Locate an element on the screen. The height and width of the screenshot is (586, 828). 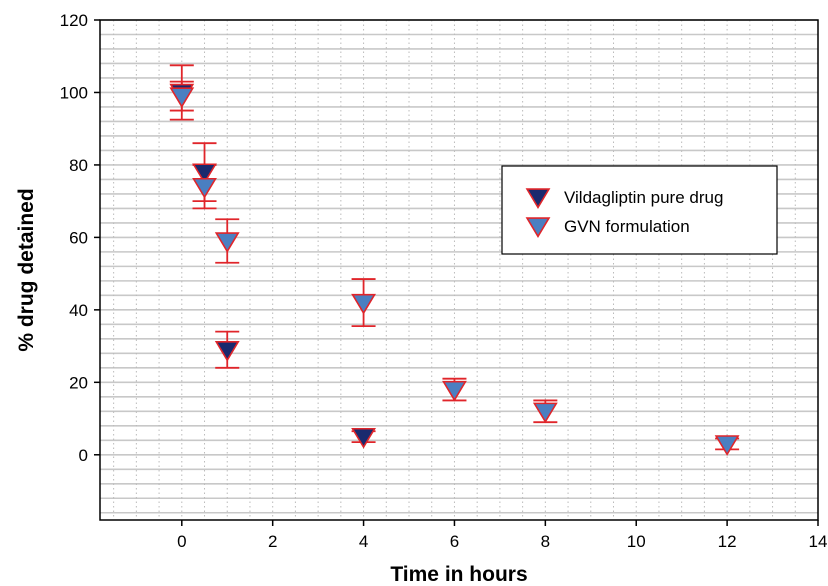
y-tick-label: 40 is located at coordinates (78, 310).